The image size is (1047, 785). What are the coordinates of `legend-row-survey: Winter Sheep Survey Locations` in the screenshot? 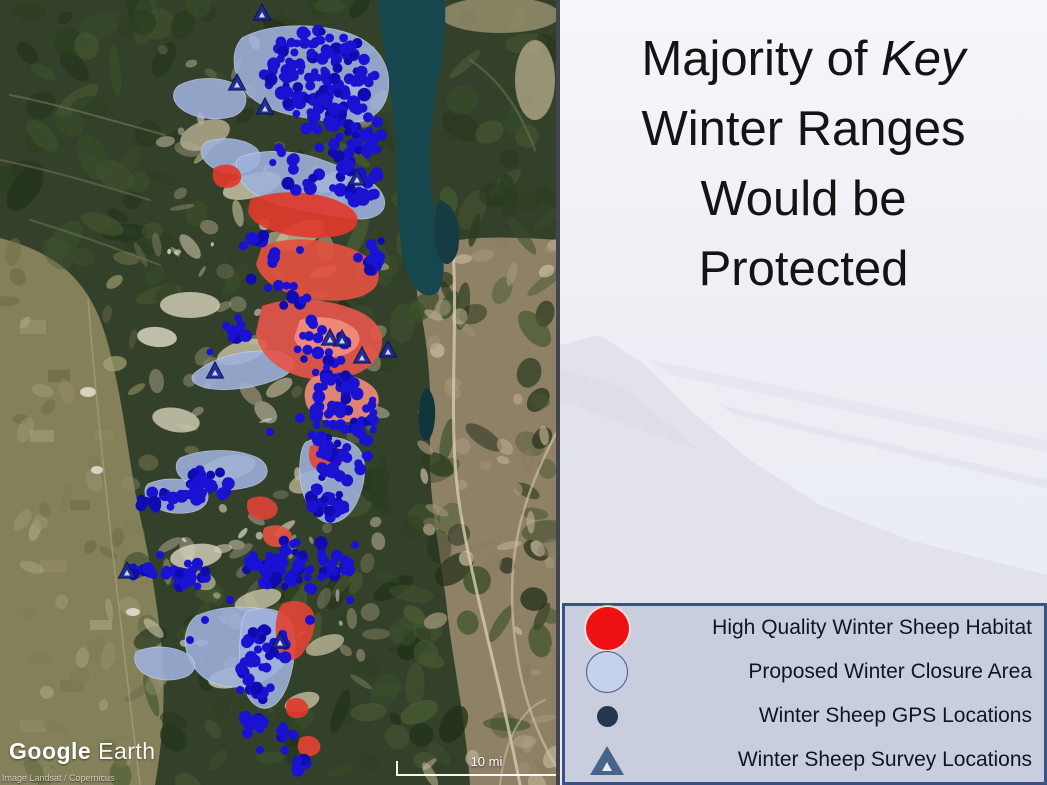 It's located at (804, 760).